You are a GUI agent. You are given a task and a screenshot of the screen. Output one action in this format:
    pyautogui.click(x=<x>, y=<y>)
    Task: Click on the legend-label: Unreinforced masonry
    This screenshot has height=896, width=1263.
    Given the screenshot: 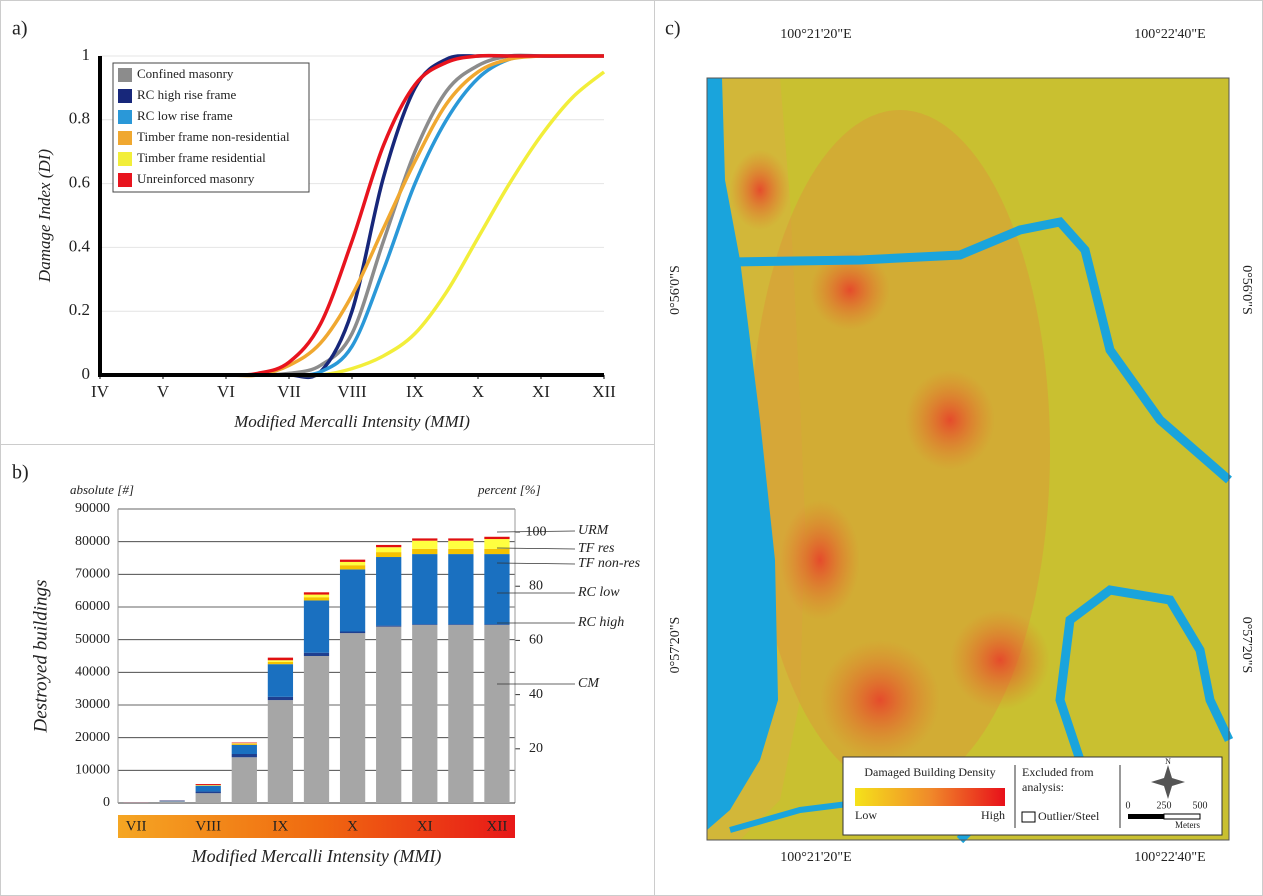 What is the action you would take?
    pyautogui.click(x=196, y=178)
    